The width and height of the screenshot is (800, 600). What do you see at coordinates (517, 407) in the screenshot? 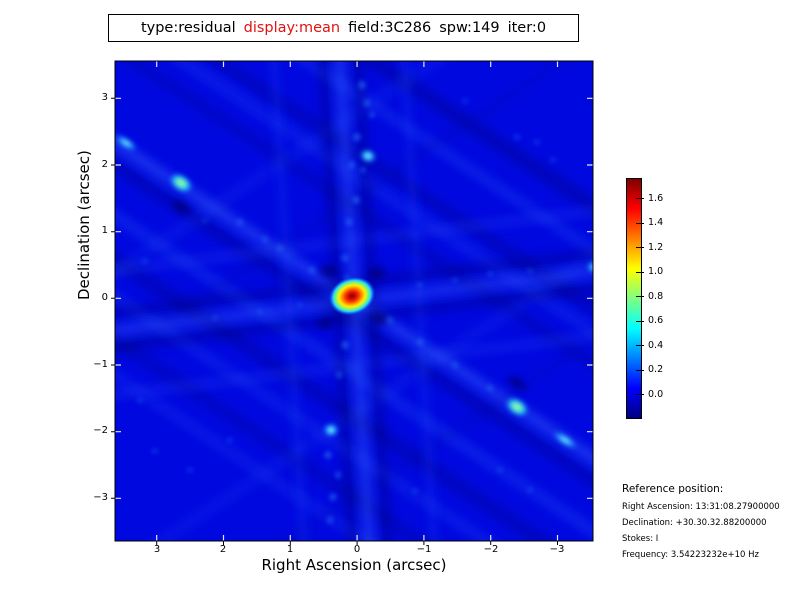
I see `blob-green-lower-right` at bounding box center [517, 407].